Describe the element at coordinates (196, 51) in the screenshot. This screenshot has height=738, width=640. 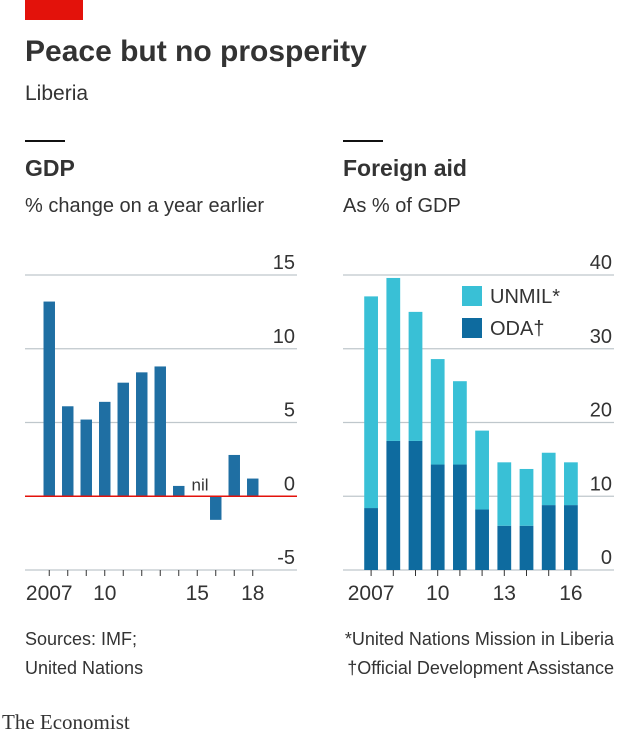
I see `title: Peace but no prosperity` at that location.